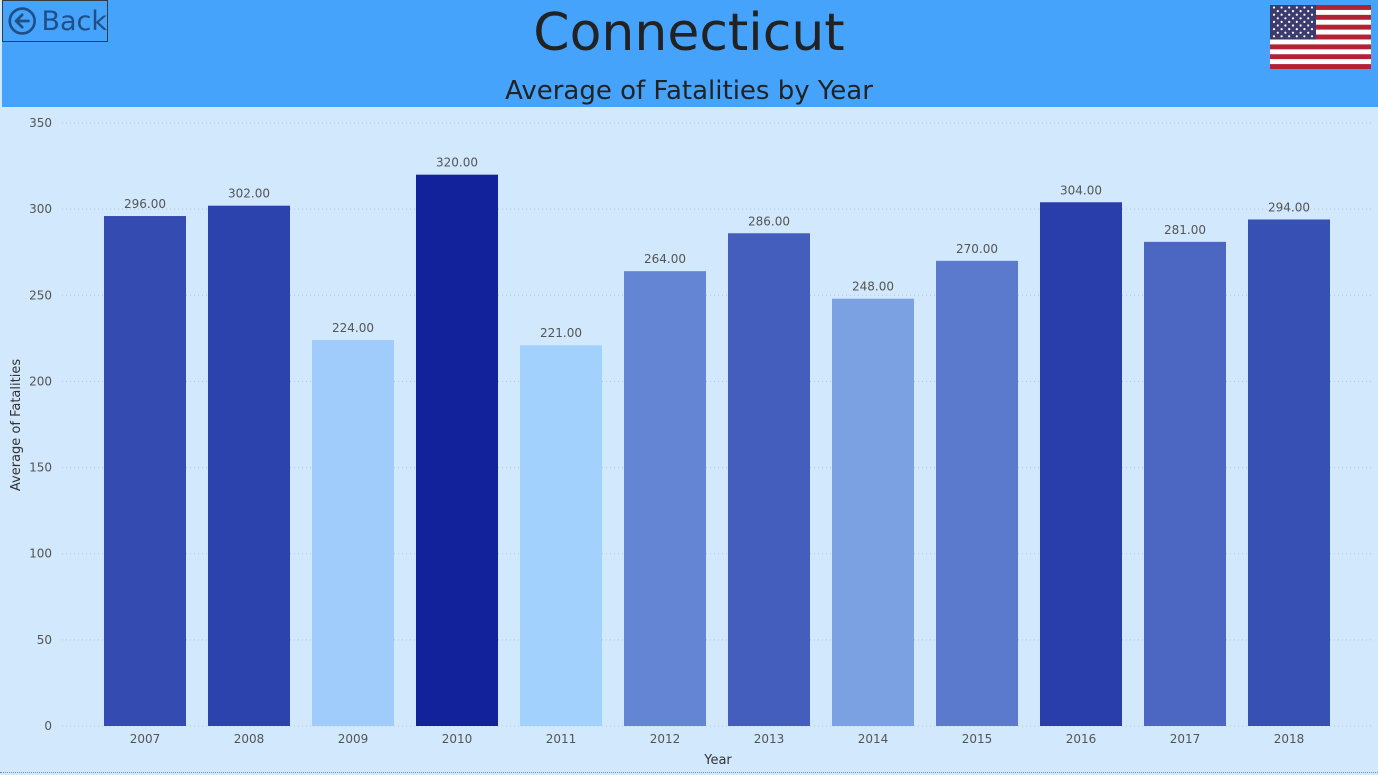  I want to click on y-tick-label: 250, so click(40, 295).